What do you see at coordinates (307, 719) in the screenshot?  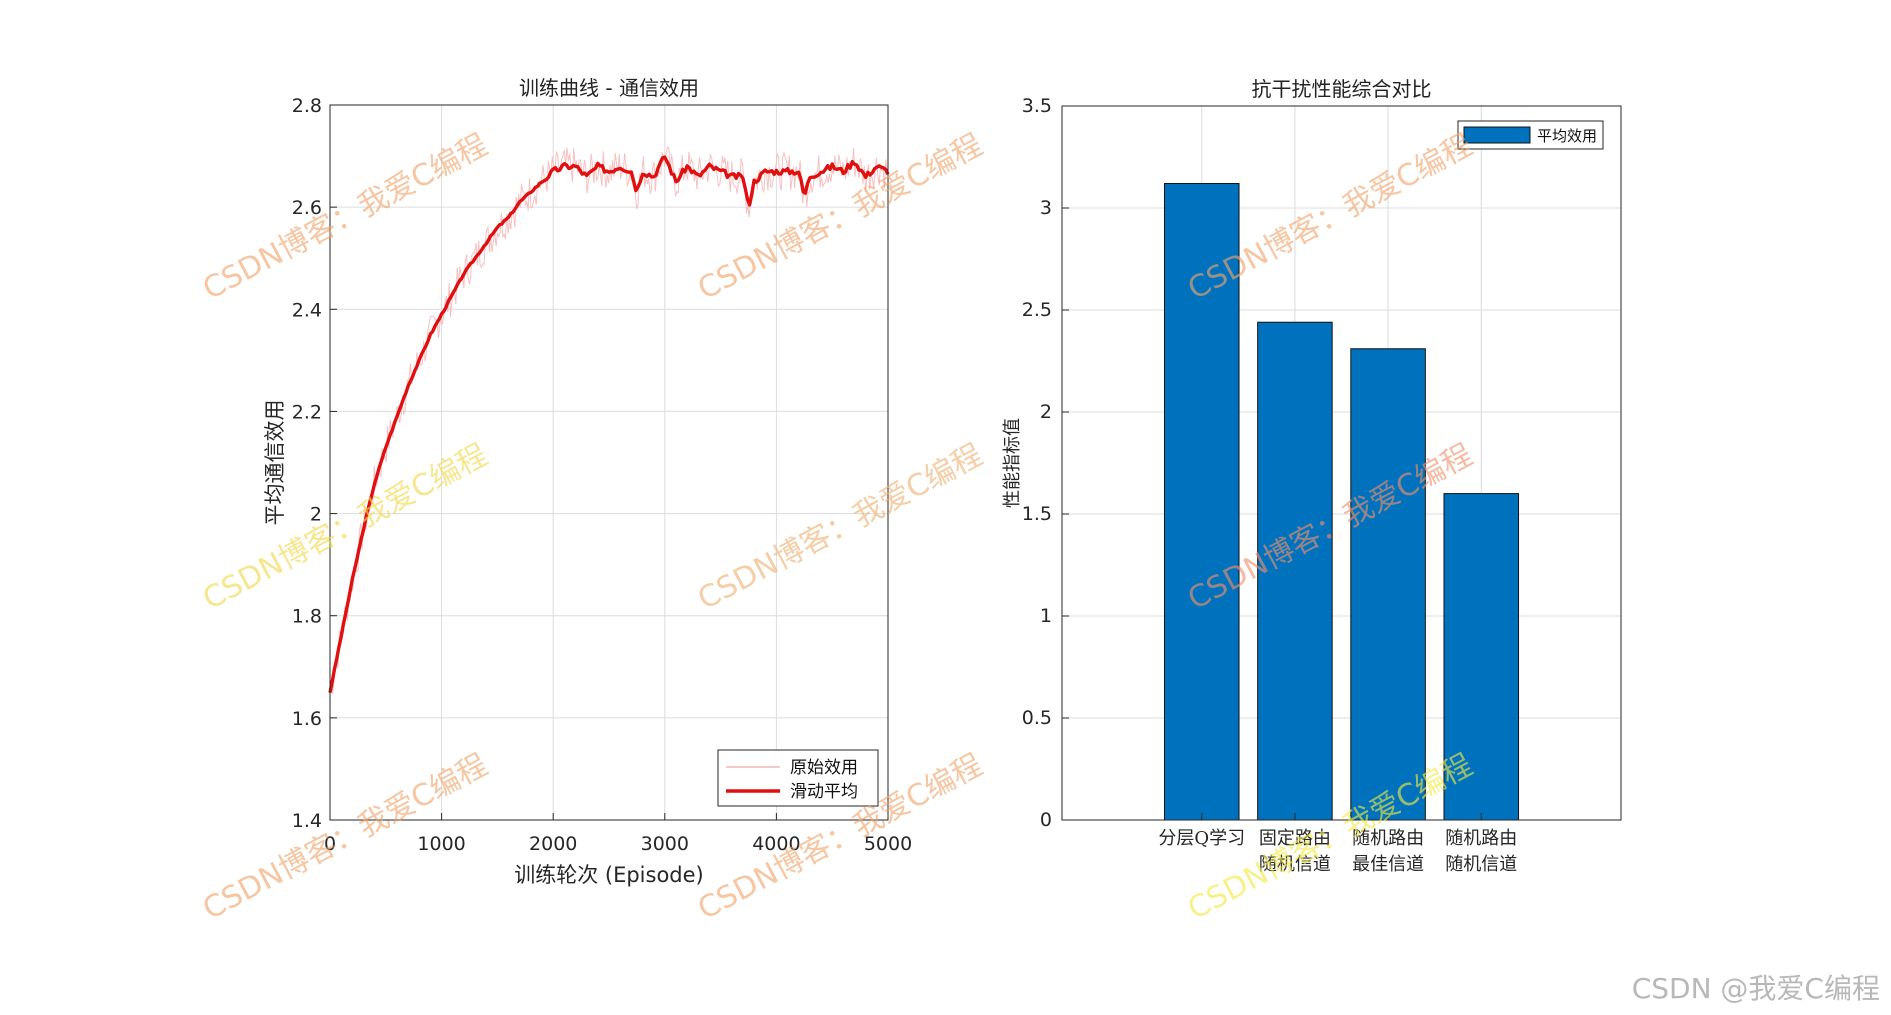 I see `y-tick-label: 1.6` at bounding box center [307, 719].